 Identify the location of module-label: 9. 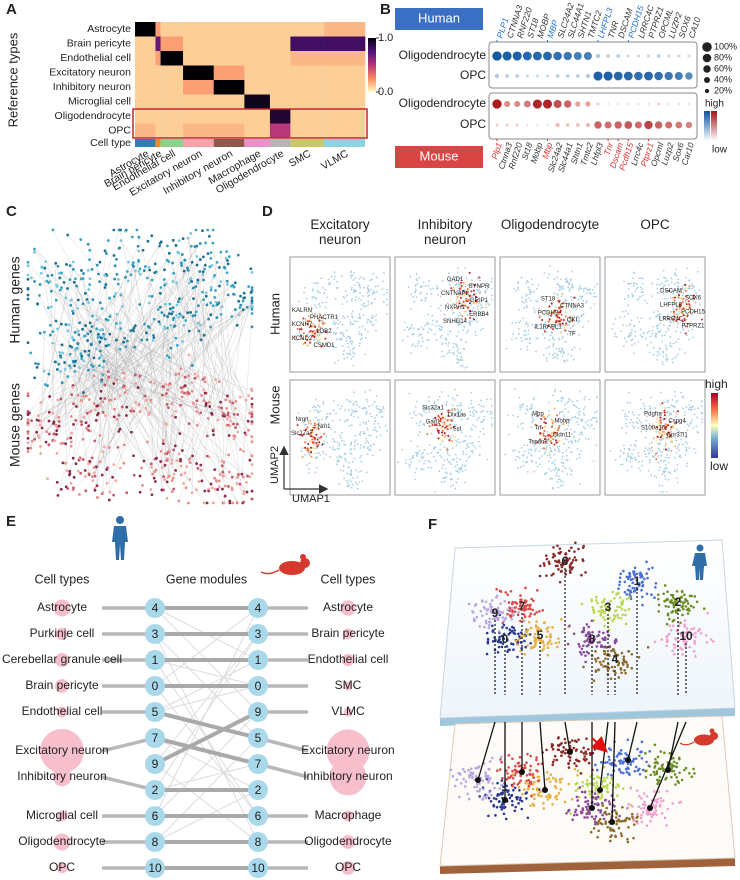
(155, 764).